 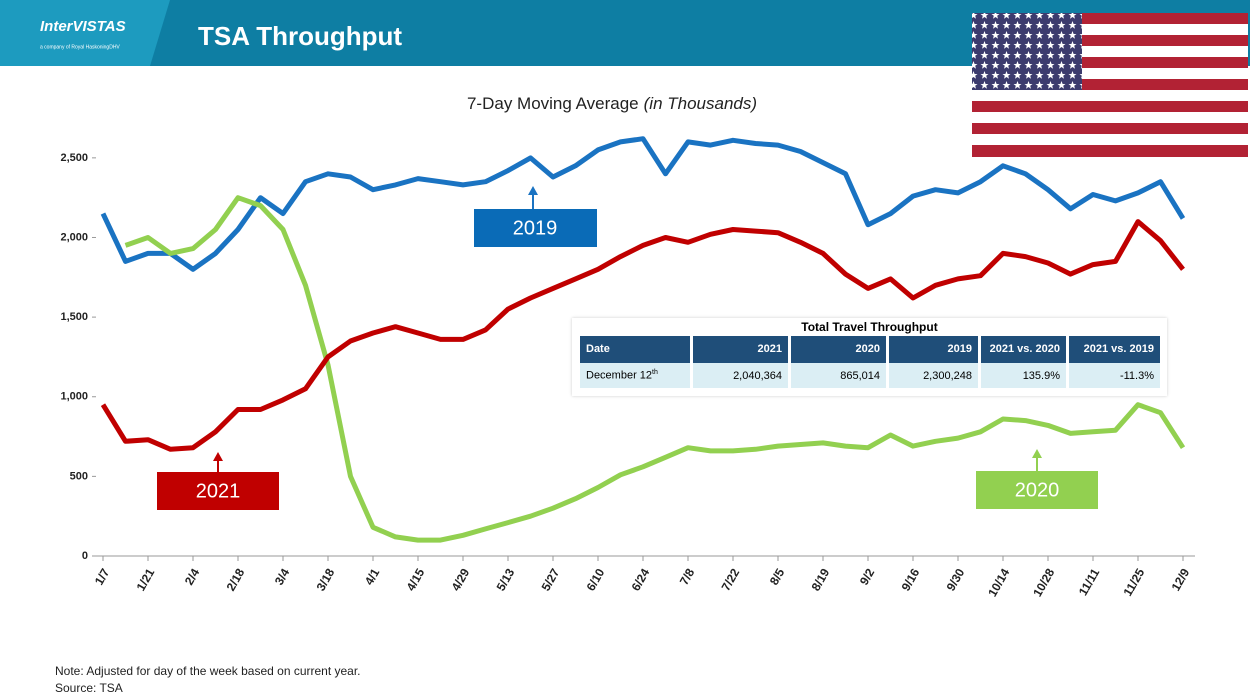 What do you see at coordinates (1114, 375) in the screenshot?
I see `td: -11.3%` at bounding box center [1114, 375].